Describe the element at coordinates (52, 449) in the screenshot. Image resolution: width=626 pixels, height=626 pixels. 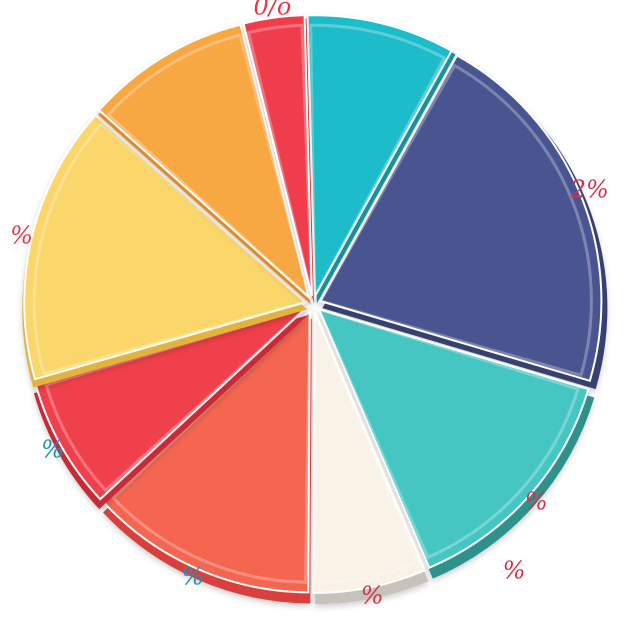
I see `slice-percent-label-6: %` at that location.